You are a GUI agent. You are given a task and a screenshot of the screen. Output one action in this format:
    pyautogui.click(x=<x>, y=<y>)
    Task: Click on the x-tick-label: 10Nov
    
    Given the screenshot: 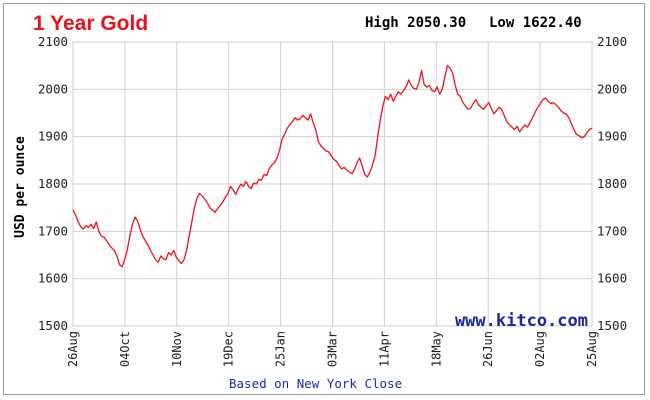 What is the action you would take?
    pyautogui.click(x=177, y=349)
    